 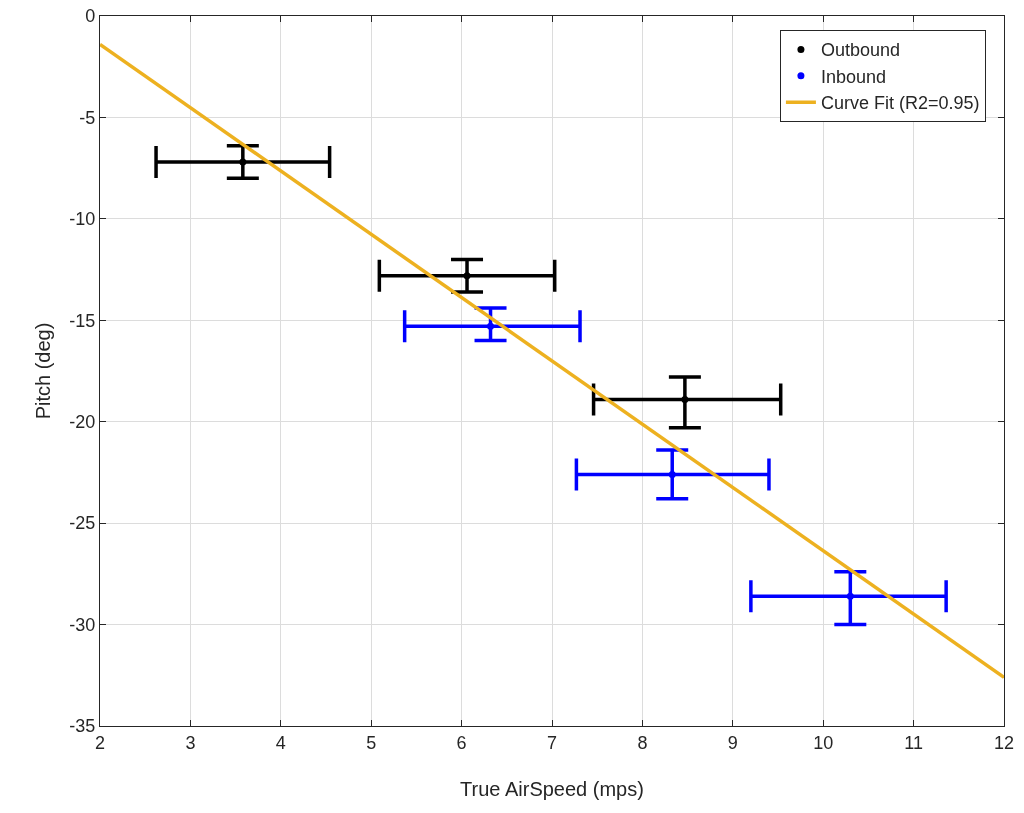 What do you see at coordinates (461, 742) in the screenshot?
I see `x-tick-label: 6` at bounding box center [461, 742].